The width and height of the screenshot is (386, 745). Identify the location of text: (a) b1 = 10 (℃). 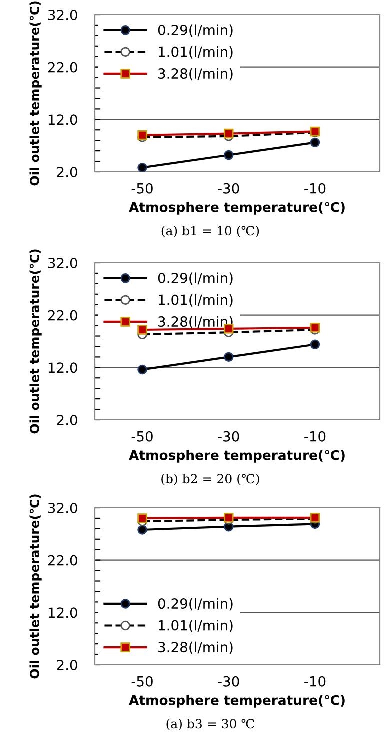
(211, 232).